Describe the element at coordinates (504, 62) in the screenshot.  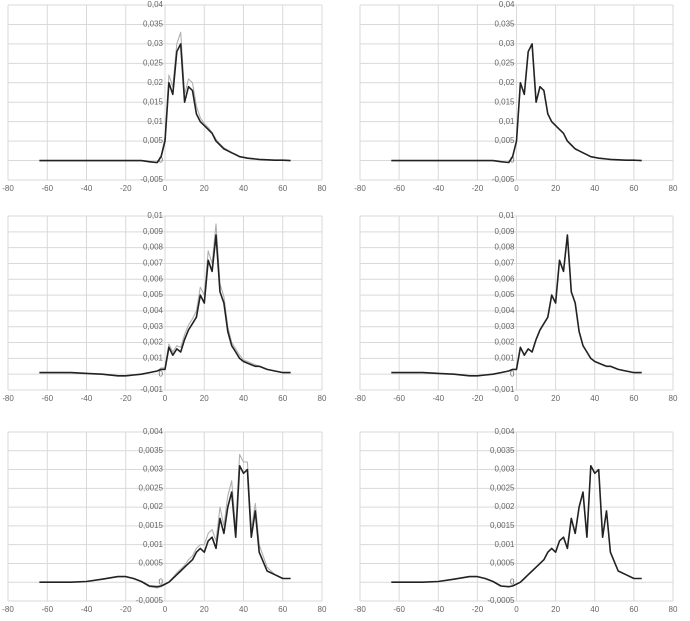
I see `y-tick-label: 0,025` at that location.